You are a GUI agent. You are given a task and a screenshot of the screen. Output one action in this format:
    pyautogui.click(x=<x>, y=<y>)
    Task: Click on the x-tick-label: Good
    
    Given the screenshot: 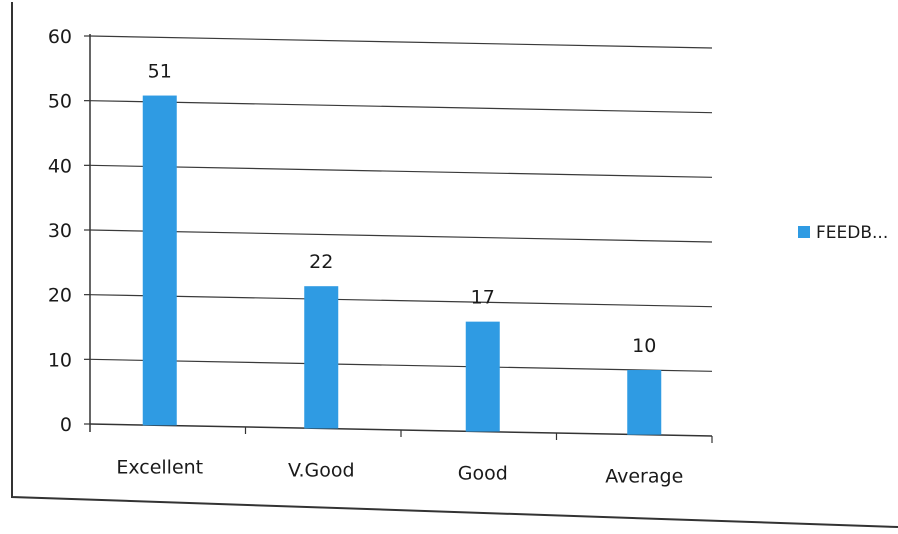 What is the action you would take?
    pyautogui.click(x=483, y=474)
    